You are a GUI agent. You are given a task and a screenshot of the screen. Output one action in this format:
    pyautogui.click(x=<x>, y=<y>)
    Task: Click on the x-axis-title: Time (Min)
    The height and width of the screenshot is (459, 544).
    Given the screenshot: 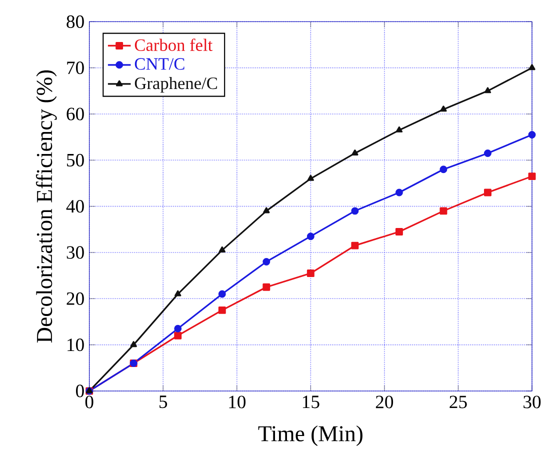 What is the action you would take?
    pyautogui.click(x=310, y=435)
    